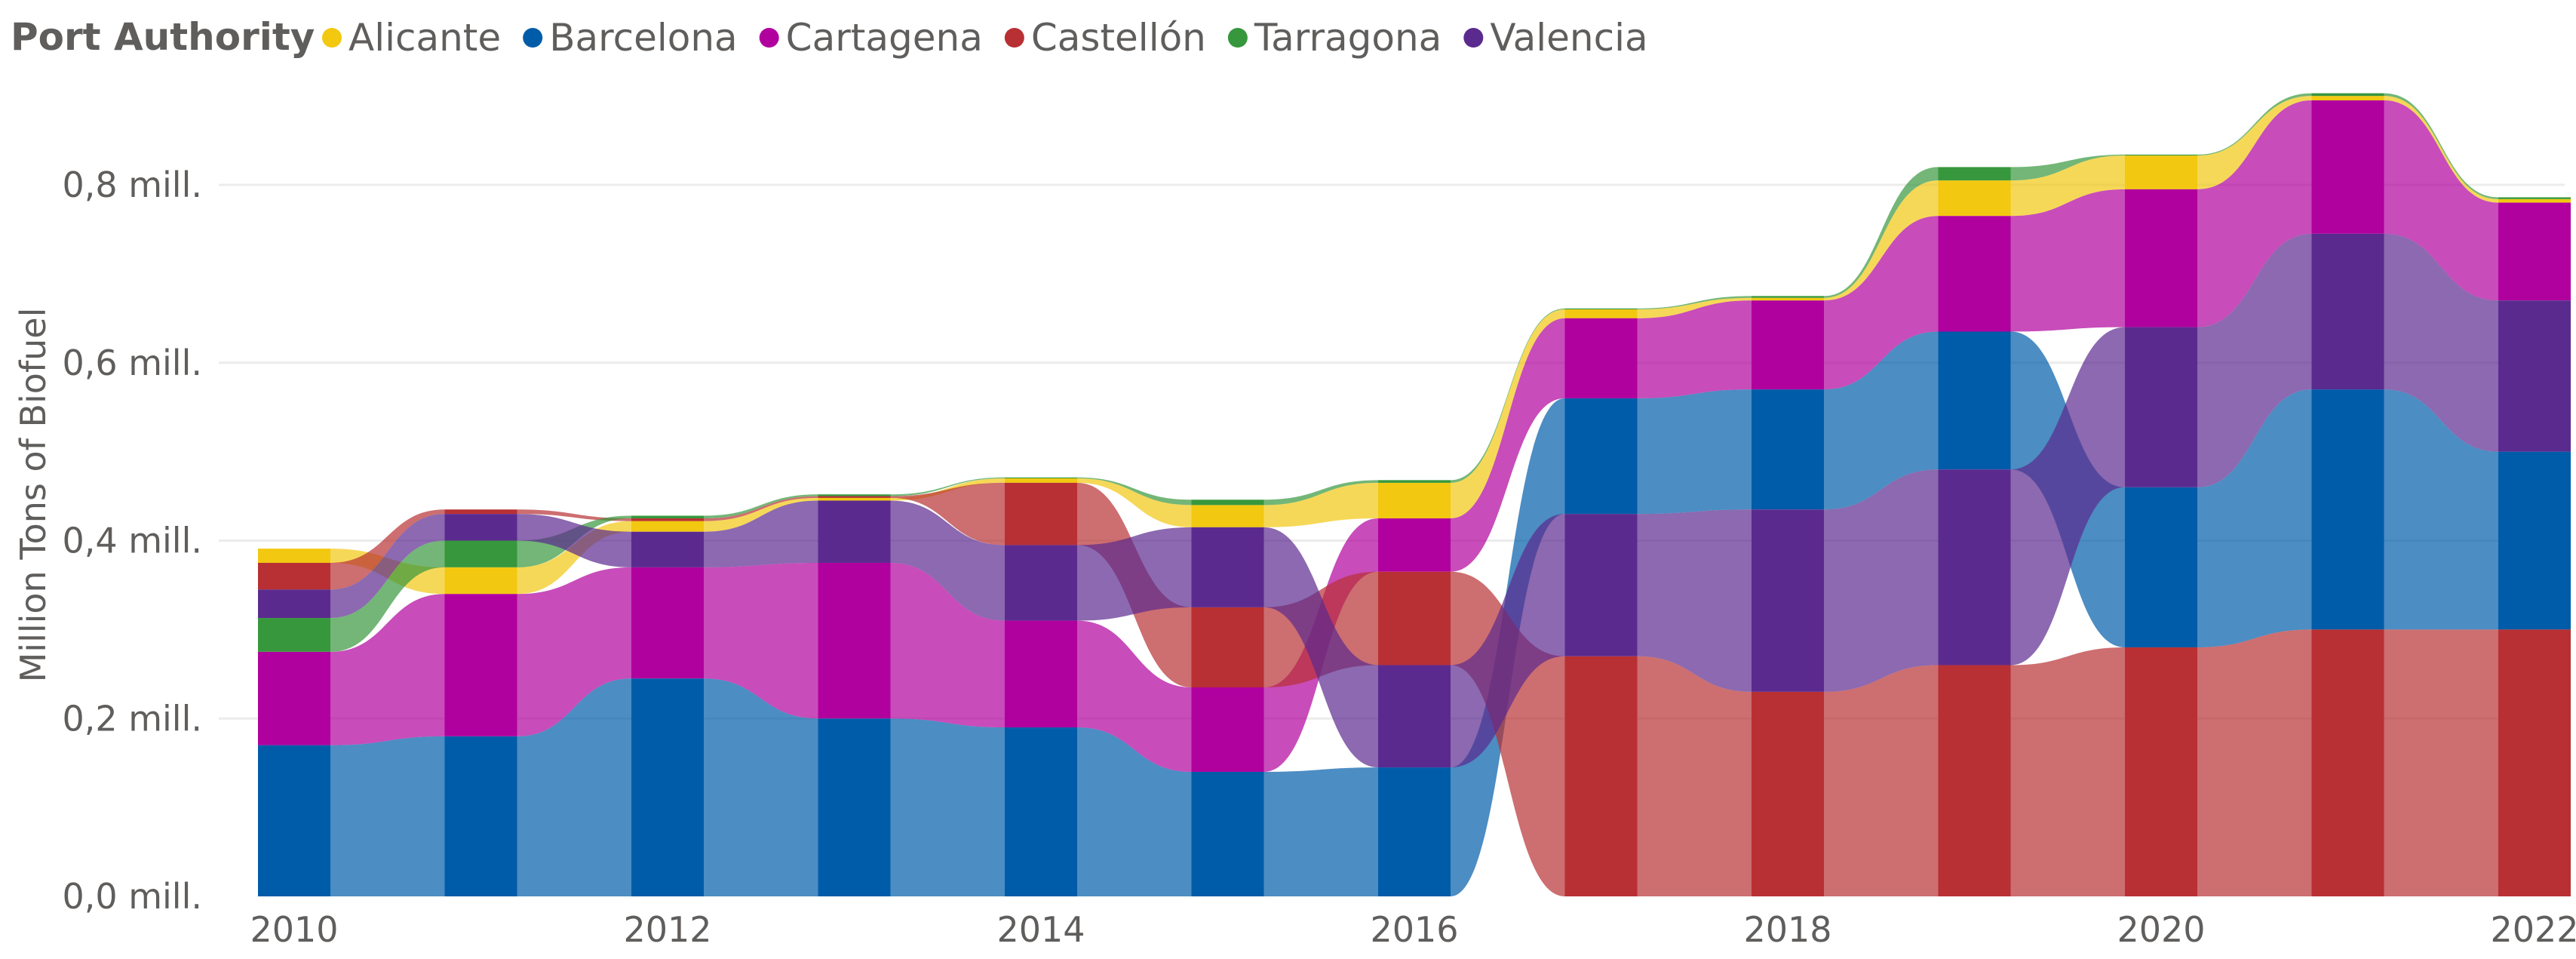  Describe the element at coordinates (1787, 930) in the screenshot. I see `x-tick-label: 2018` at that location.